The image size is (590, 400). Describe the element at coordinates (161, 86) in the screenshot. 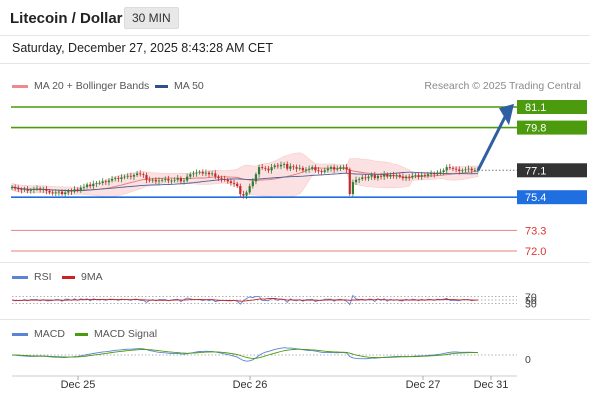

I see `ma50-swatch` at that location.